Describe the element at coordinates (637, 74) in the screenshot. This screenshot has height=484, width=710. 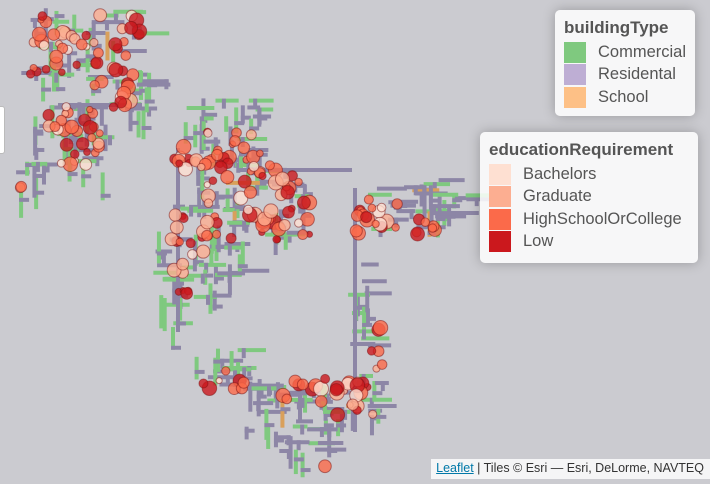
I see `legend-label: Residental` at that location.